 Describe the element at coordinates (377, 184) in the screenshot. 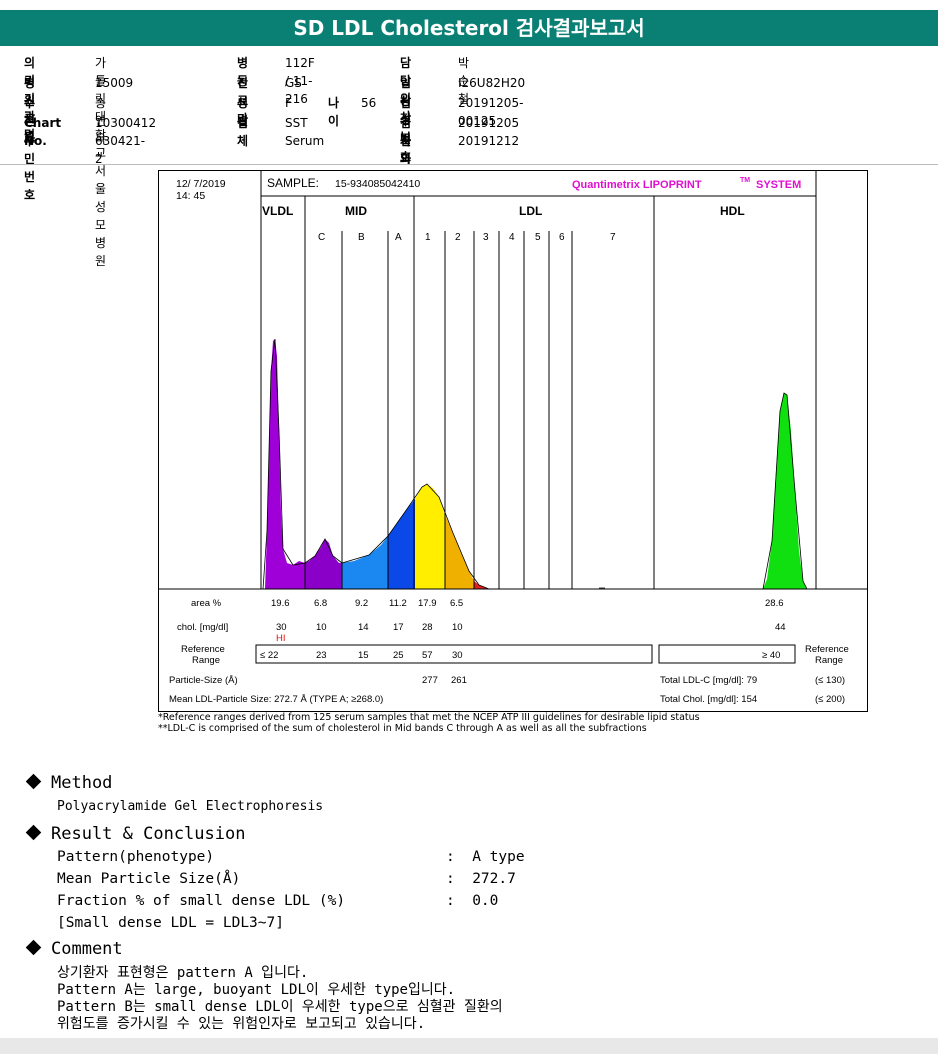

I see `sample-value: 15-934085042410` at that location.